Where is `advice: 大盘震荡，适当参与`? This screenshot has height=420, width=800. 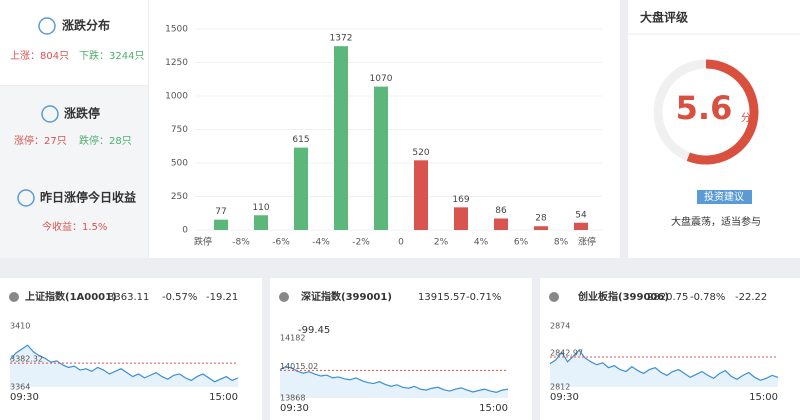
advice: 大盘震荡，适当参与 is located at coordinates (716, 221).